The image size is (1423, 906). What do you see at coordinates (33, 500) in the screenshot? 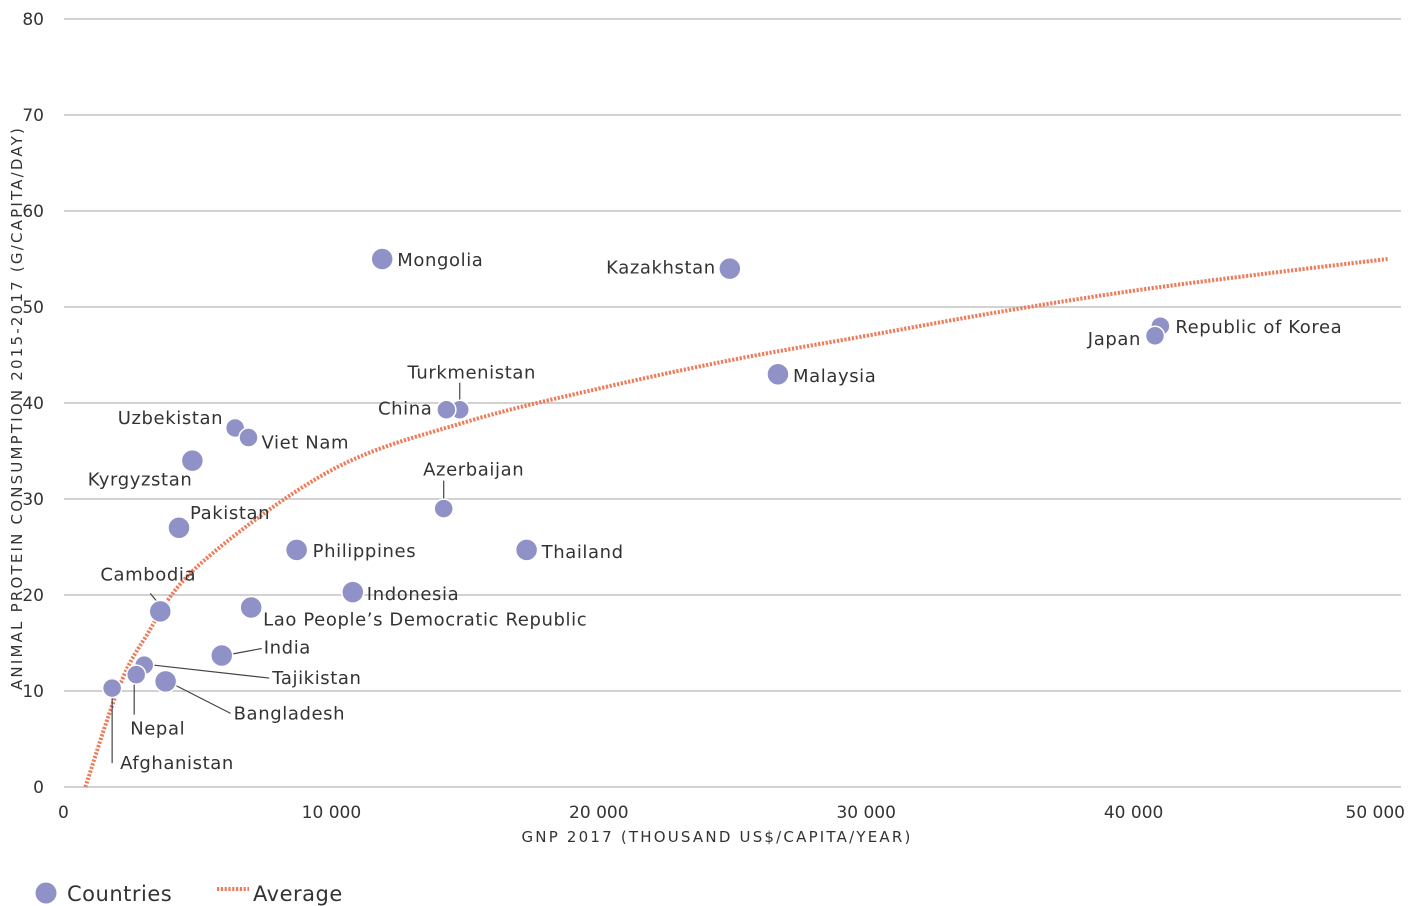
I see `y-tick-label: 30` at bounding box center [33, 500].